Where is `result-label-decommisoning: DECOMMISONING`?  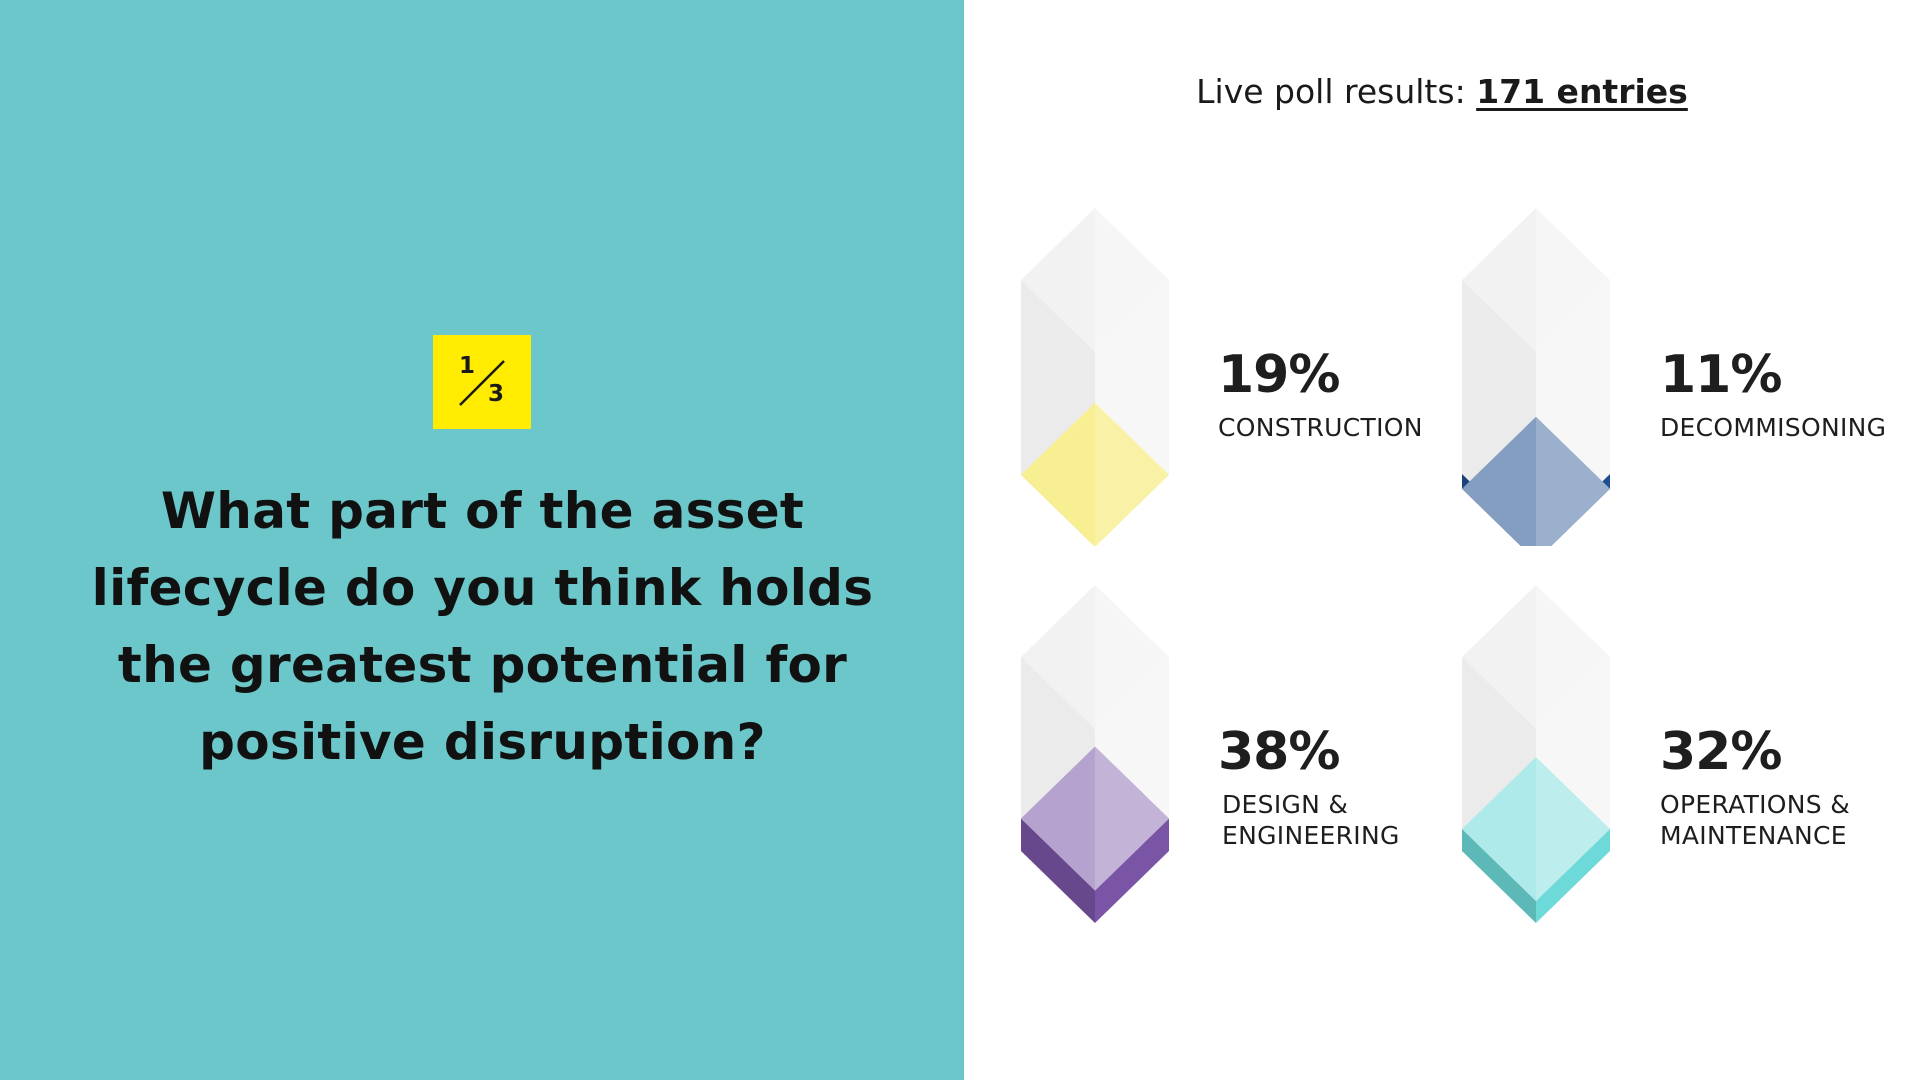 result-label-decommisoning: DECOMMISONING is located at coordinates (1773, 427).